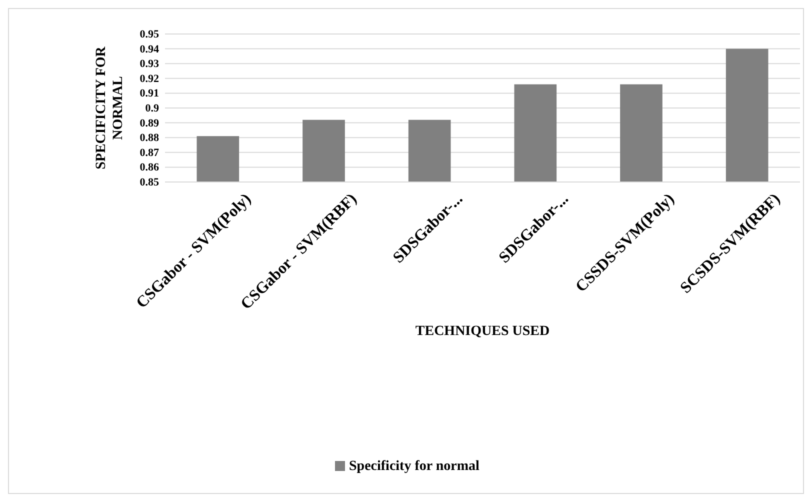 This screenshot has height=502, width=812. Describe the element at coordinates (414, 466) in the screenshot. I see `legend-label: Specificity for normal` at that location.